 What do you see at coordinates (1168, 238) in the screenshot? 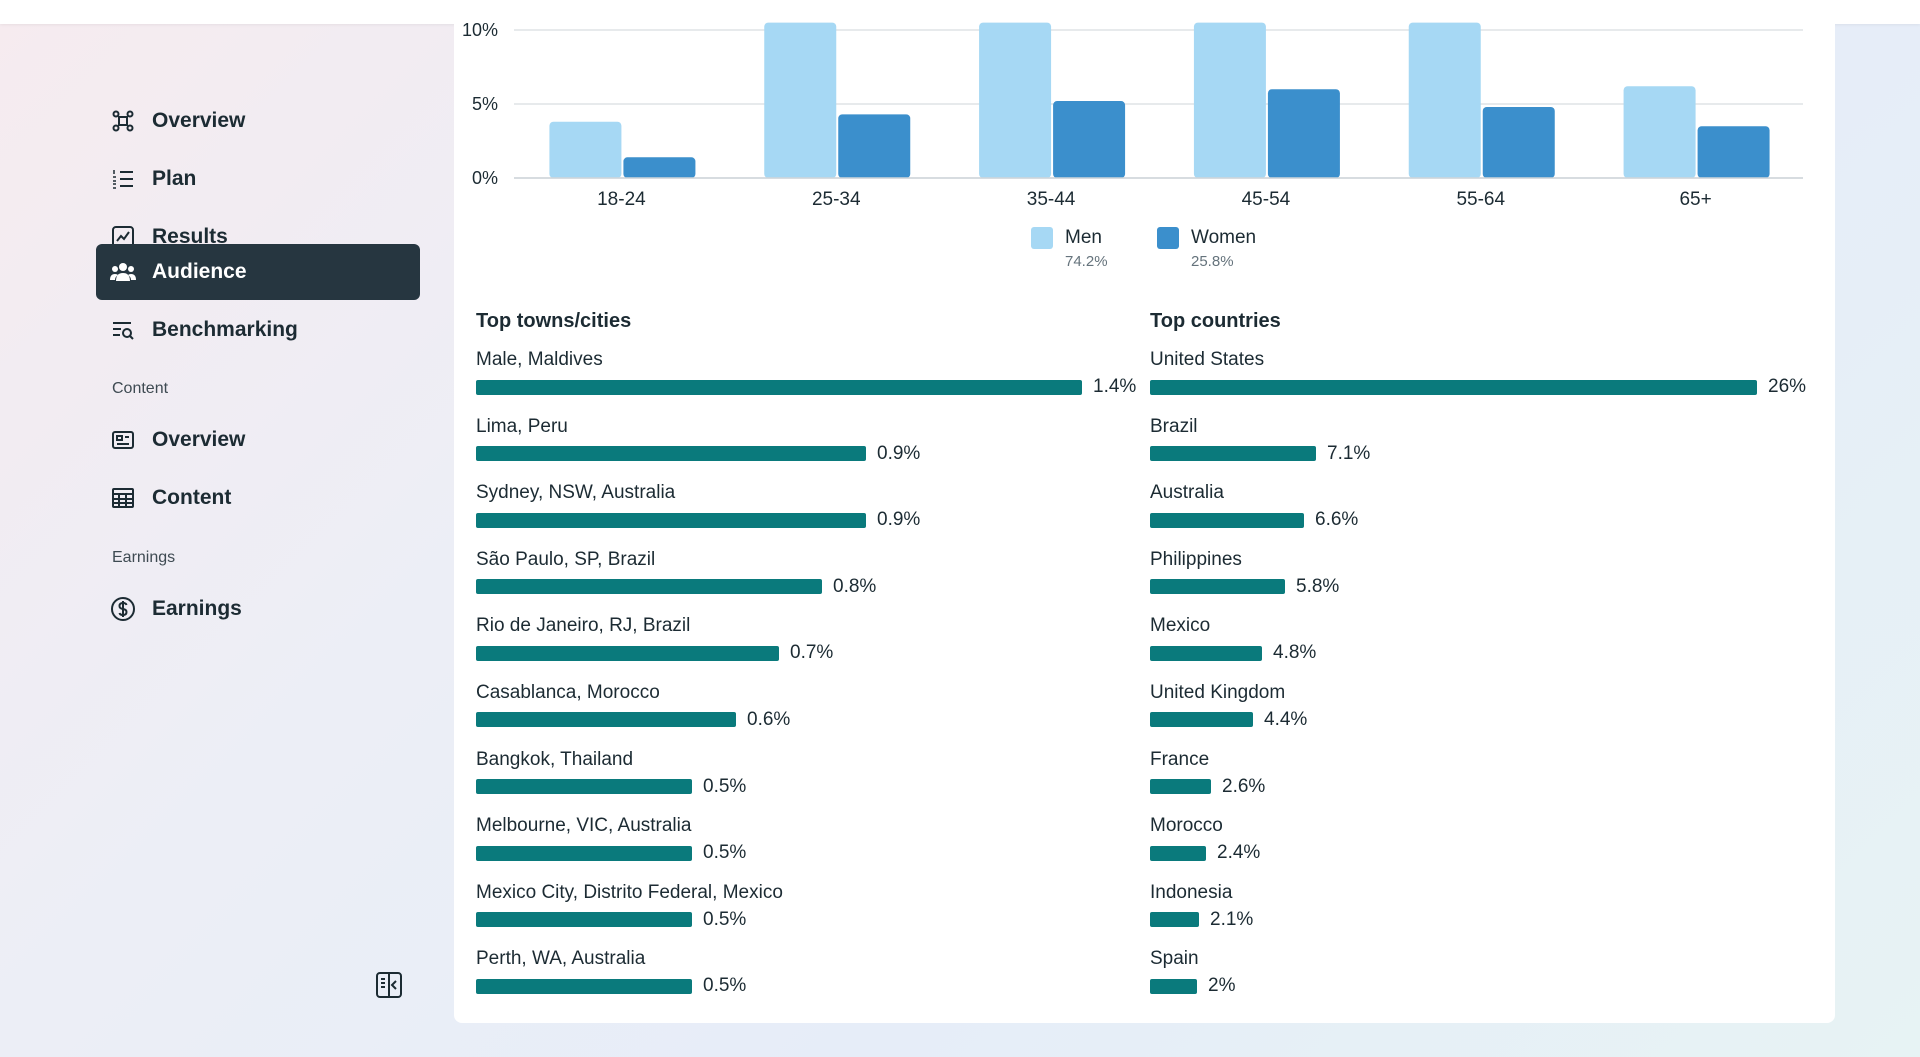
I see `legend-swatch-women` at bounding box center [1168, 238].